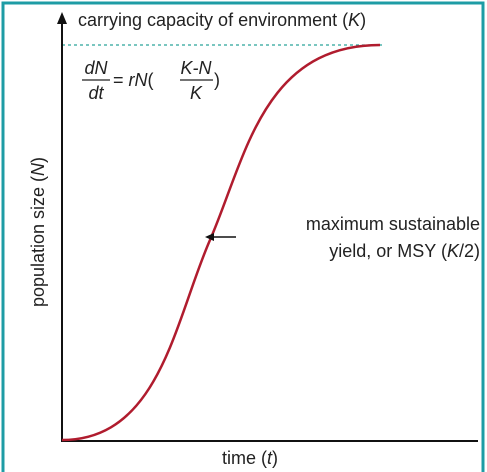 This screenshot has height=472, width=487. I want to click on annotation-text: /2), so click(469, 251).